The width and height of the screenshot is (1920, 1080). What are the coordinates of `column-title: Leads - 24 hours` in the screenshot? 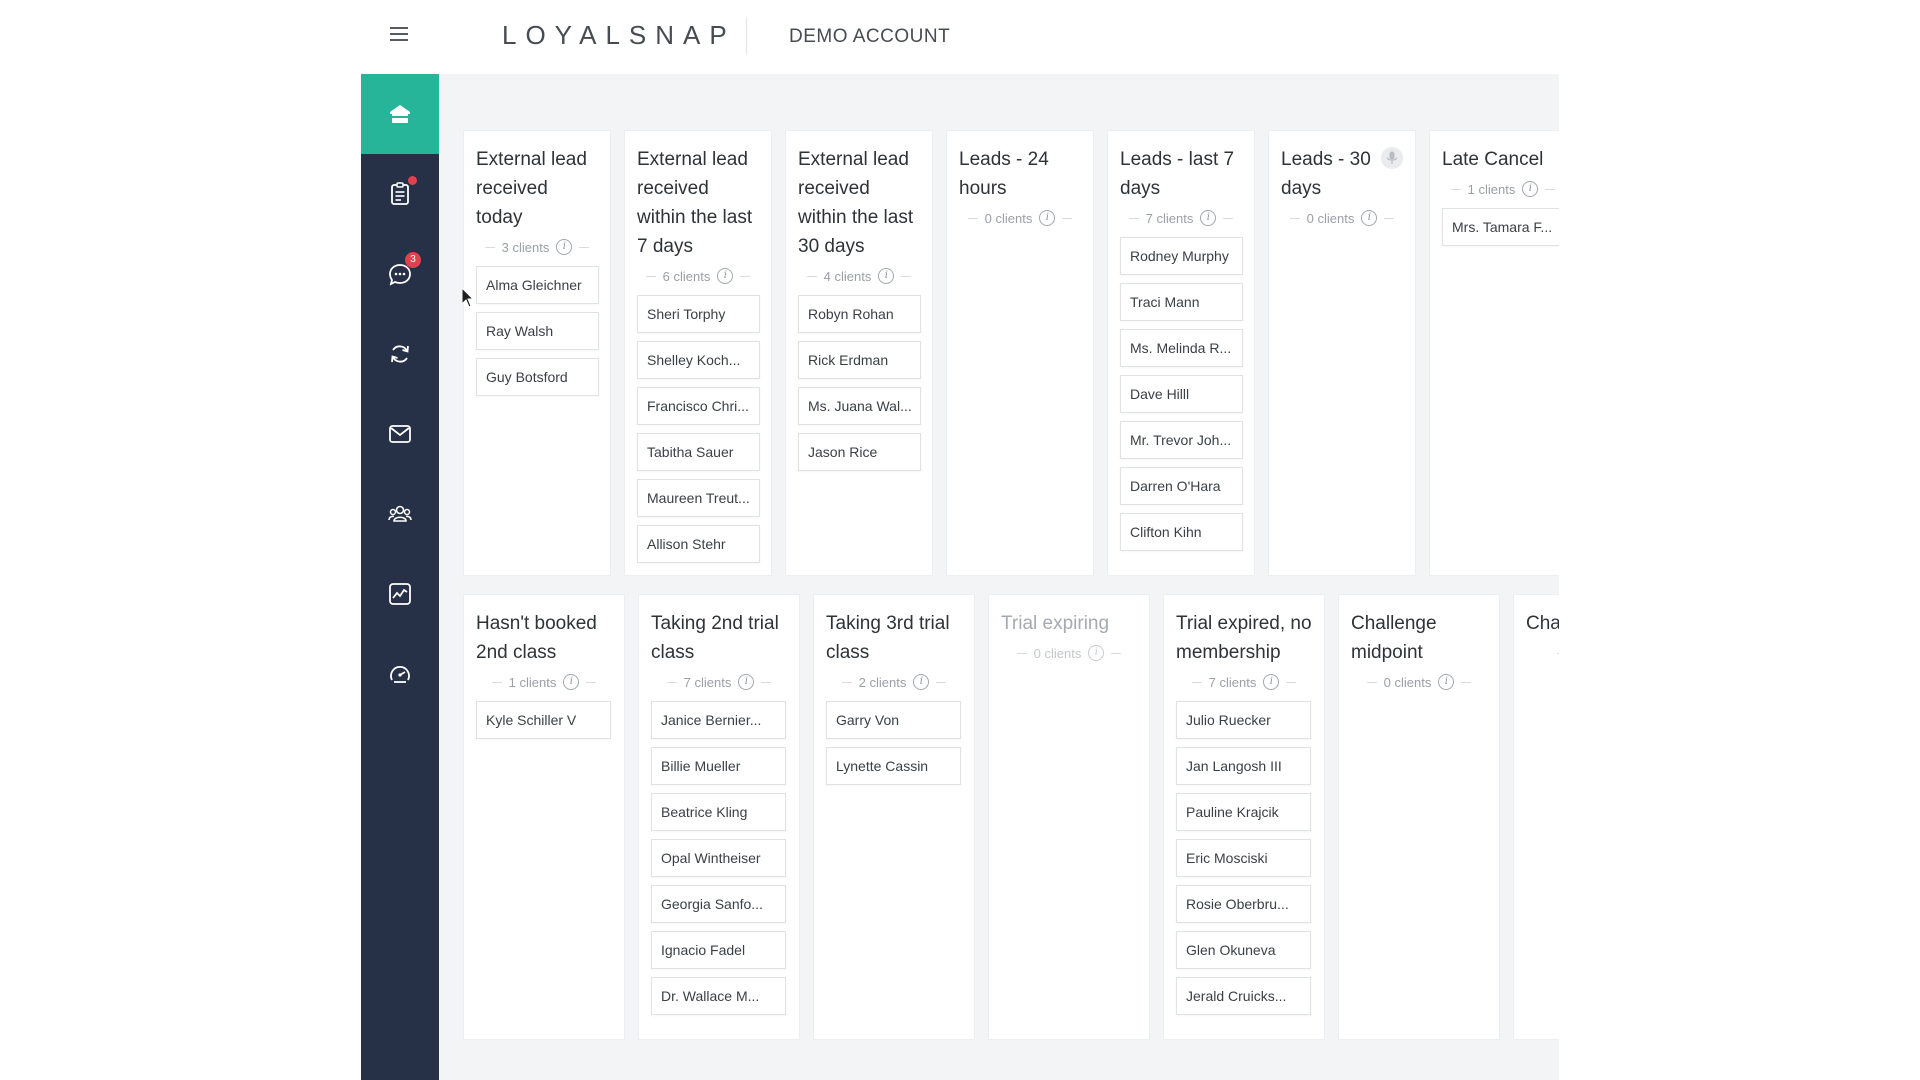 It's located at (1004, 174).